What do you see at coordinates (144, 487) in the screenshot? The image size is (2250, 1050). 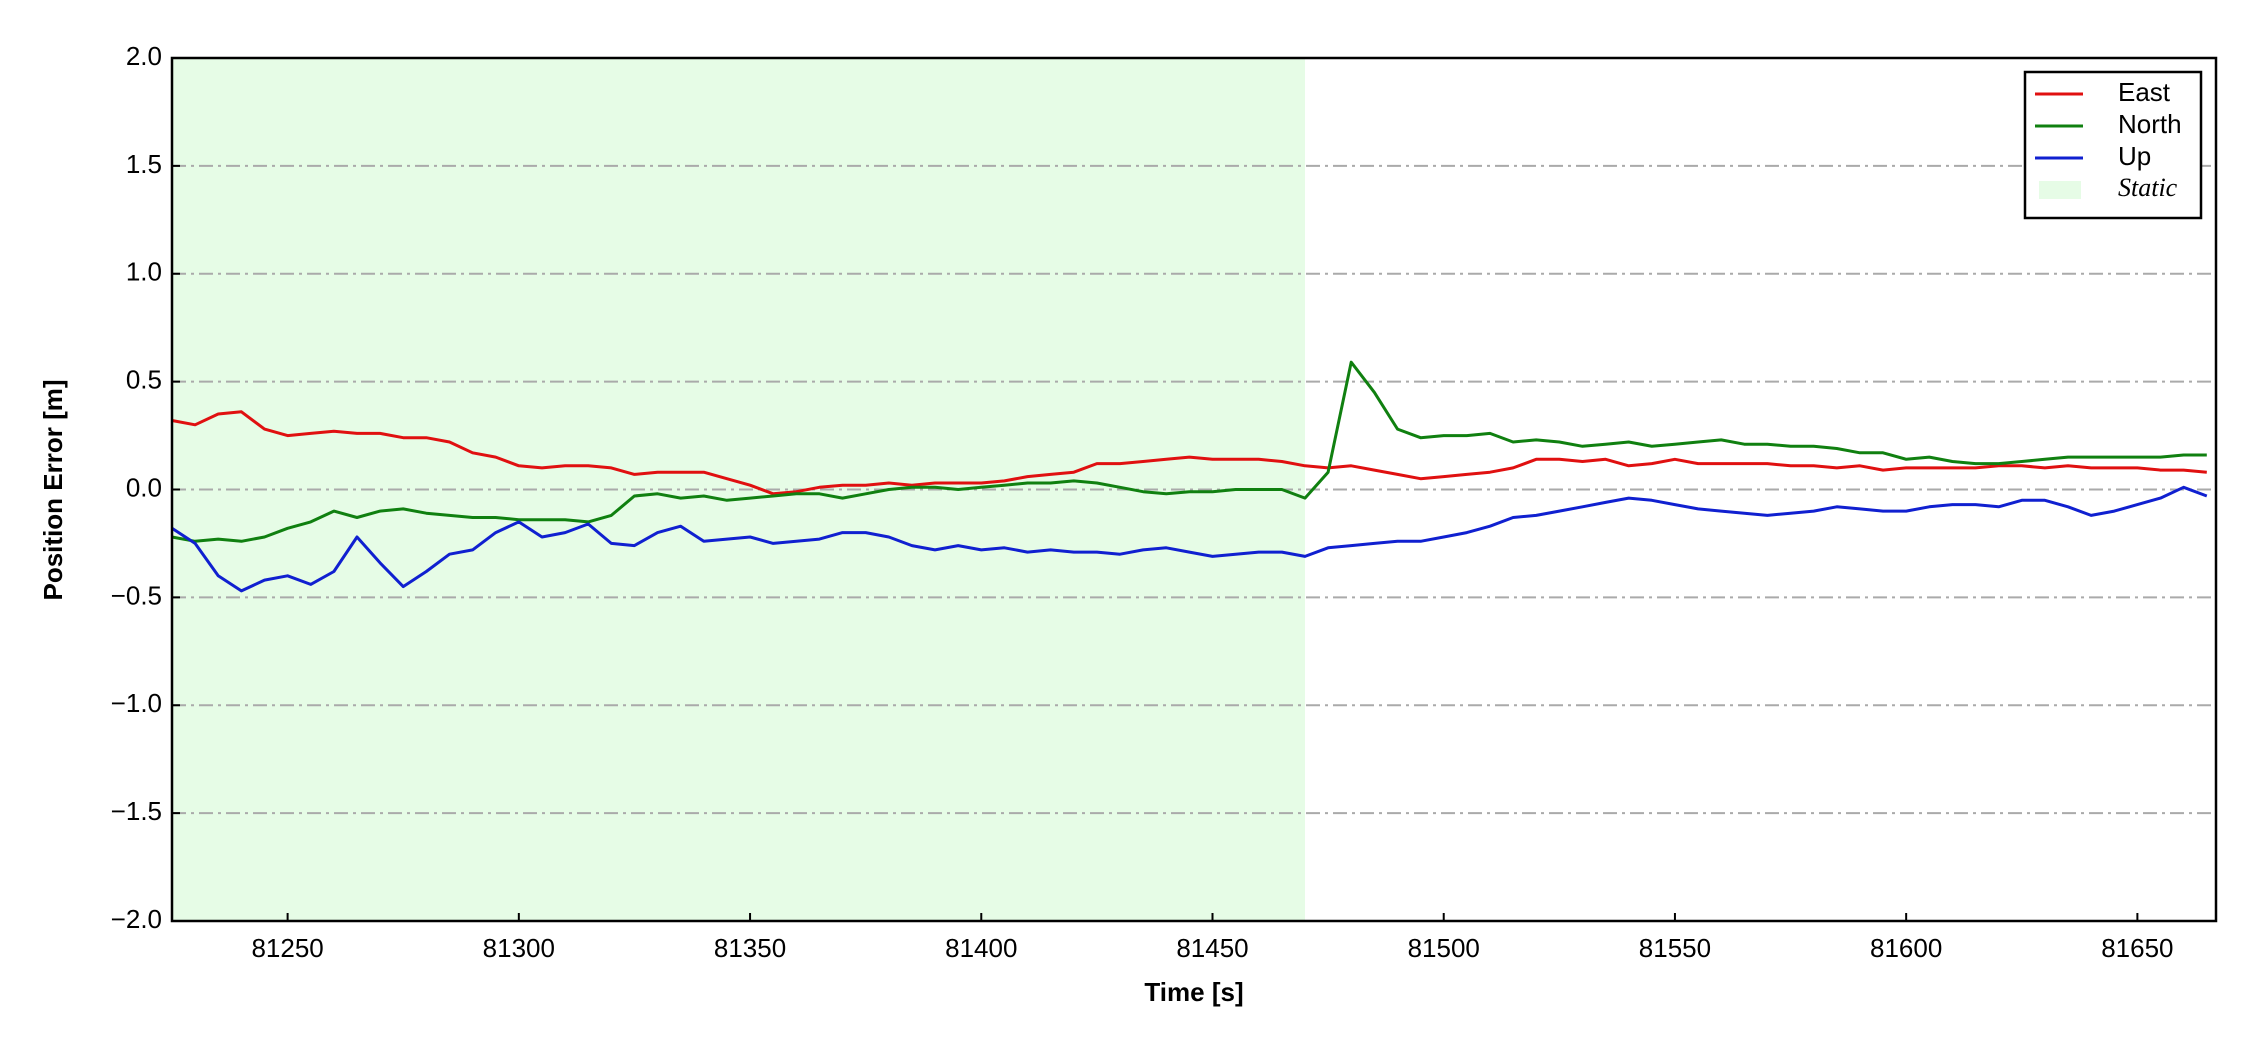 I see `y-tick-label: 0.0` at bounding box center [144, 487].